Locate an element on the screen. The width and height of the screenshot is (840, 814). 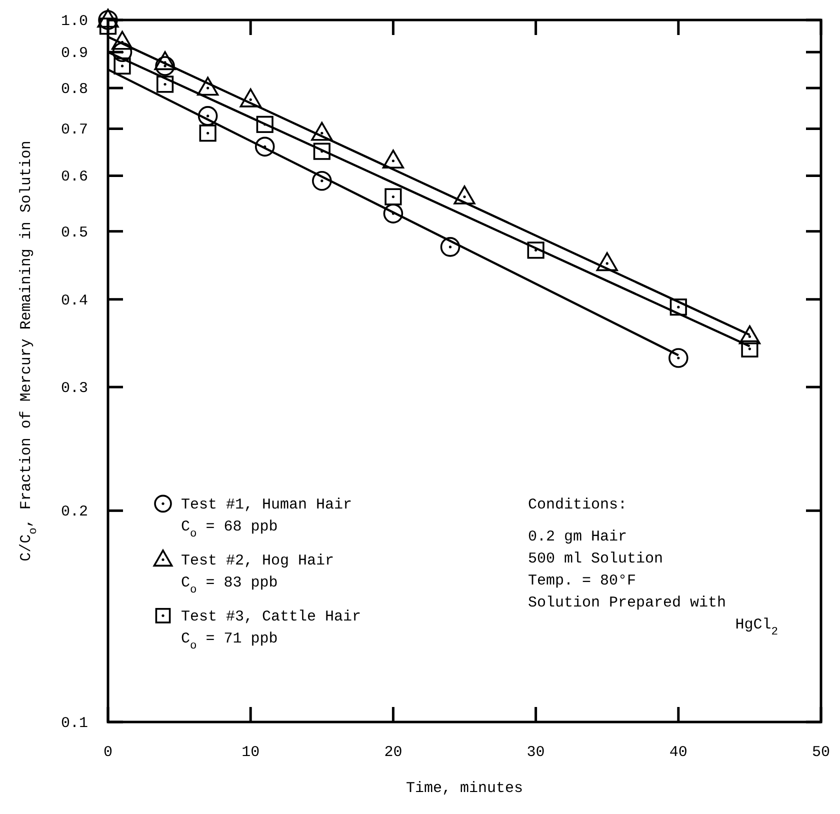
y-tick-label: 0.8 is located at coordinates (74, 89).